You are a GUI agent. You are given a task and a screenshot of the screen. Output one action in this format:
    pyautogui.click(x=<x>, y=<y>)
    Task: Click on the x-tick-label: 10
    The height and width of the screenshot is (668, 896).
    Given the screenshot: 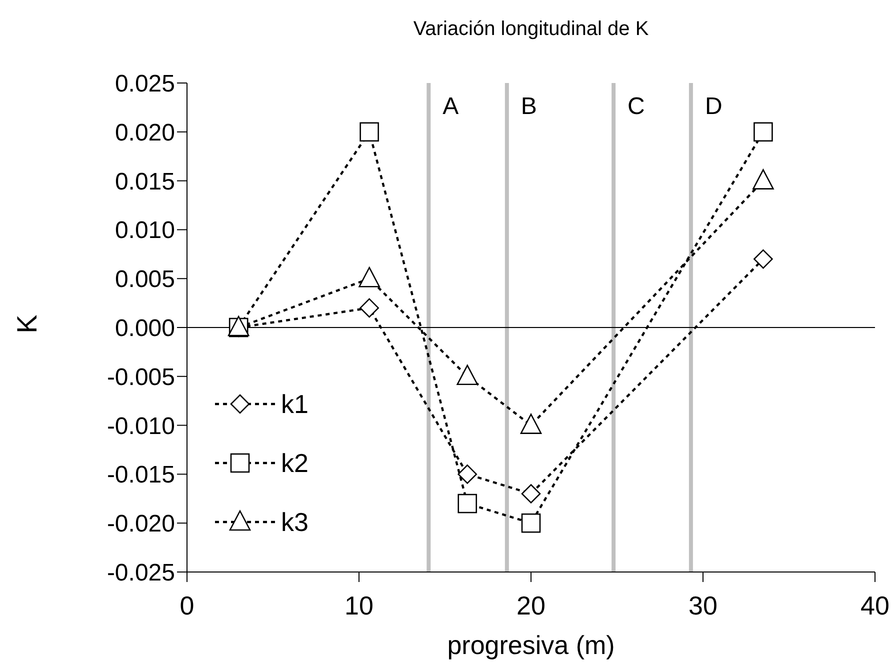 What is the action you would take?
    pyautogui.click(x=359, y=605)
    